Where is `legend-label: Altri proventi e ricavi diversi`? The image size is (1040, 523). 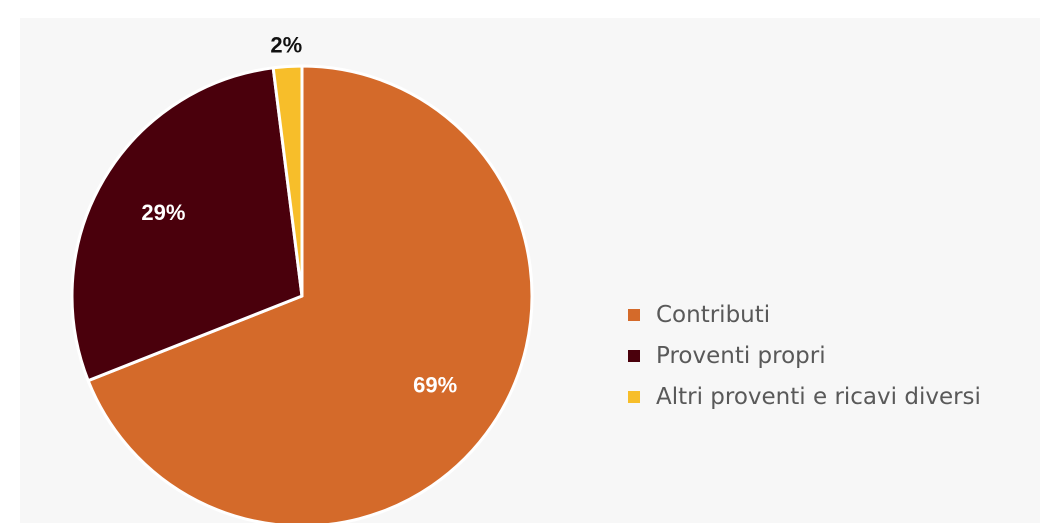 legend-label: Altri proventi e ricavi diversi is located at coordinates (818, 396).